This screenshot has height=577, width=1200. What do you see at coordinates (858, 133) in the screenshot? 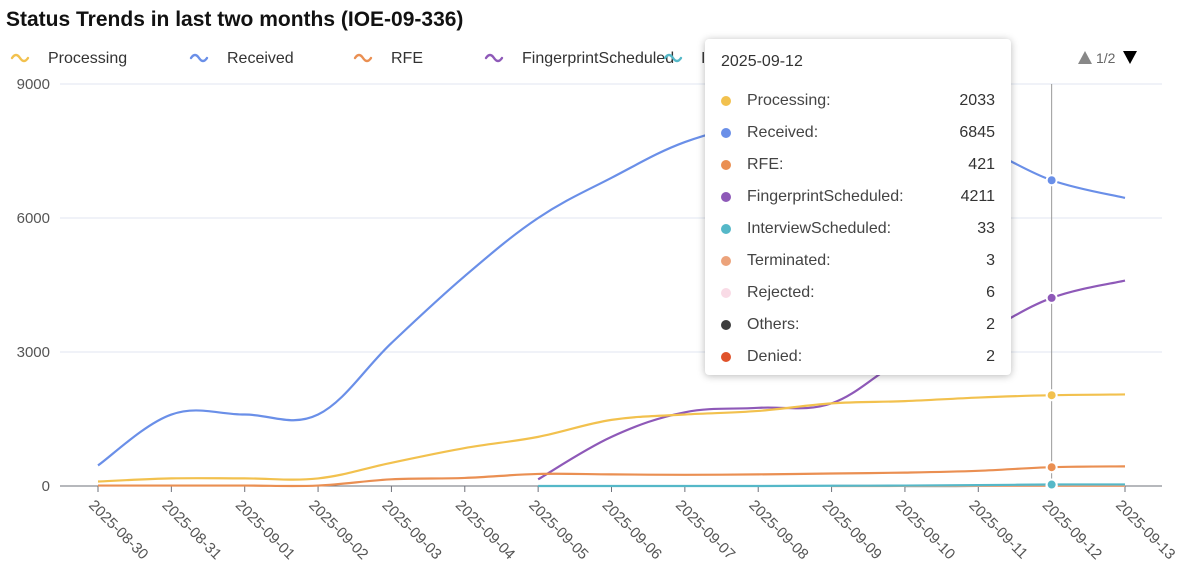
I see `tooltip-row: Received: 6845` at bounding box center [858, 133].